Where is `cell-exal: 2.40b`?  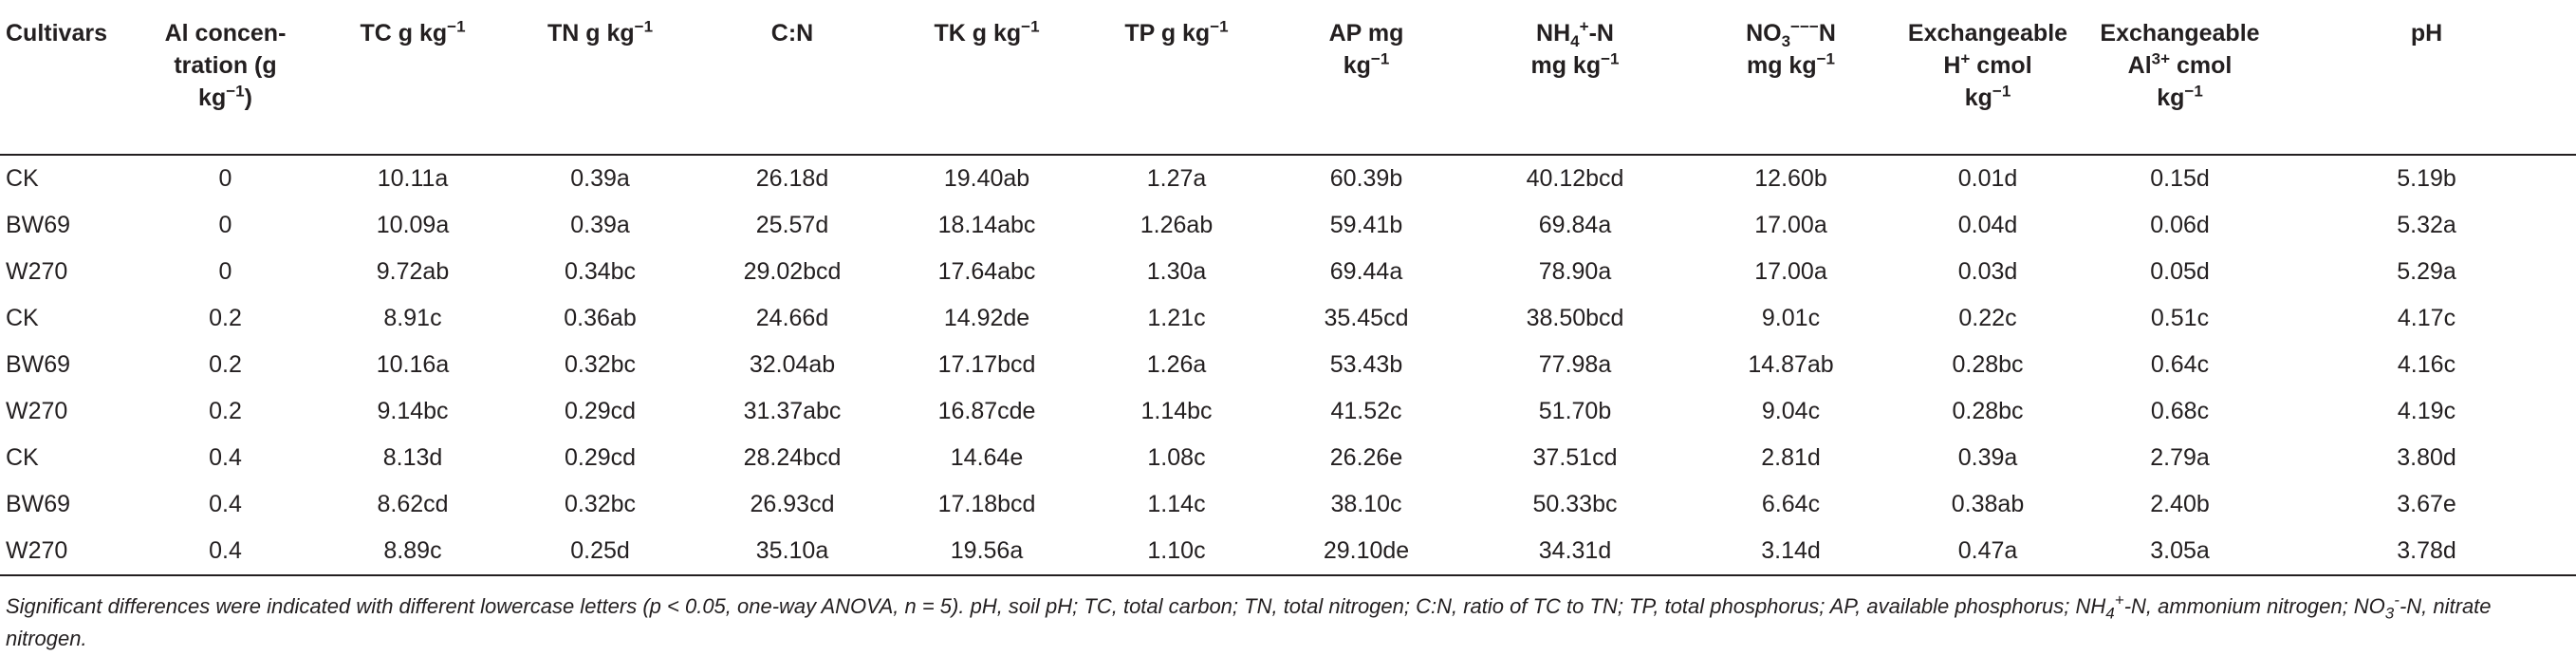
cell-exal: 2.40b is located at coordinates (2180, 504).